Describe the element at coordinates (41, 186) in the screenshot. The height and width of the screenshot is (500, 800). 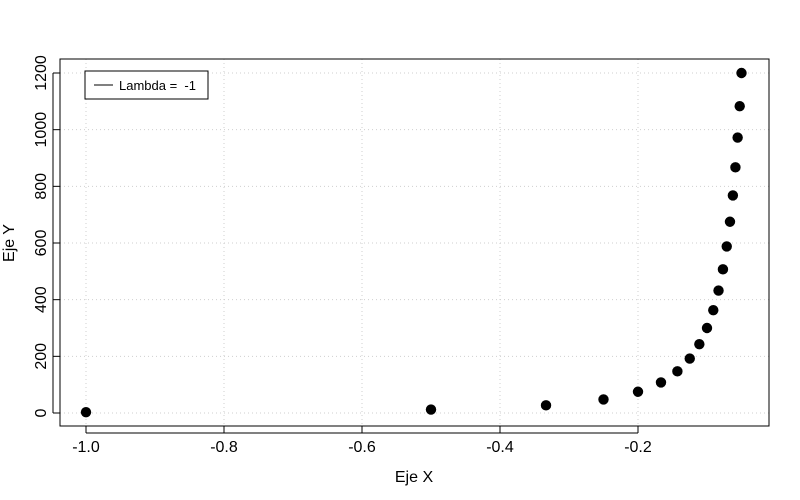
I see `y-tick-label: 800` at that location.